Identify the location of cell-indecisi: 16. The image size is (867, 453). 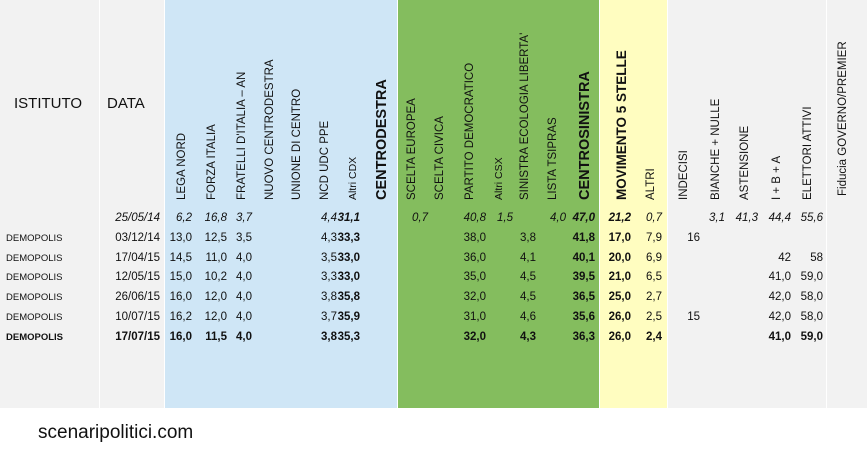
(693, 238).